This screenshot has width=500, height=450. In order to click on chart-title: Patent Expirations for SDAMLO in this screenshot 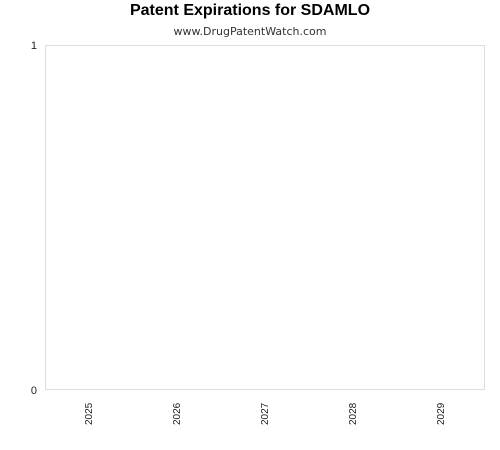, I will do `click(250, 10)`.